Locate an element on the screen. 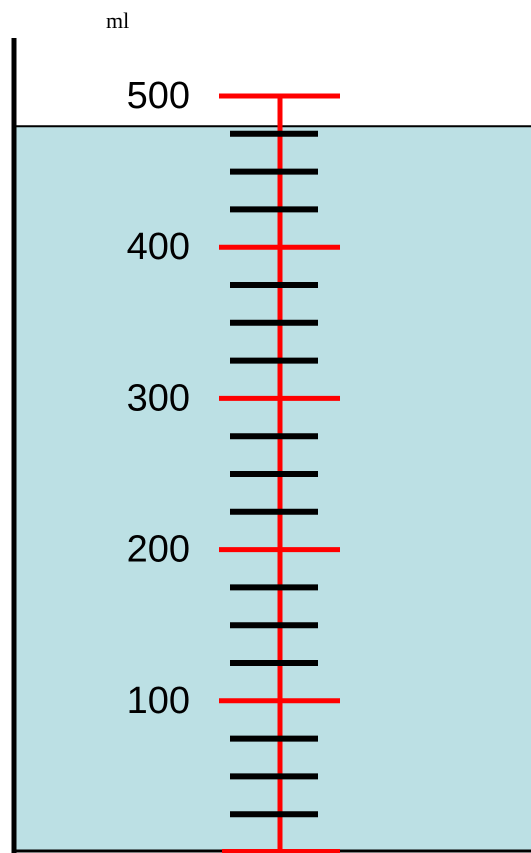 Image resolution: width=531 pixels, height=853 pixels. scale-label-400: 400 is located at coordinates (158, 247).